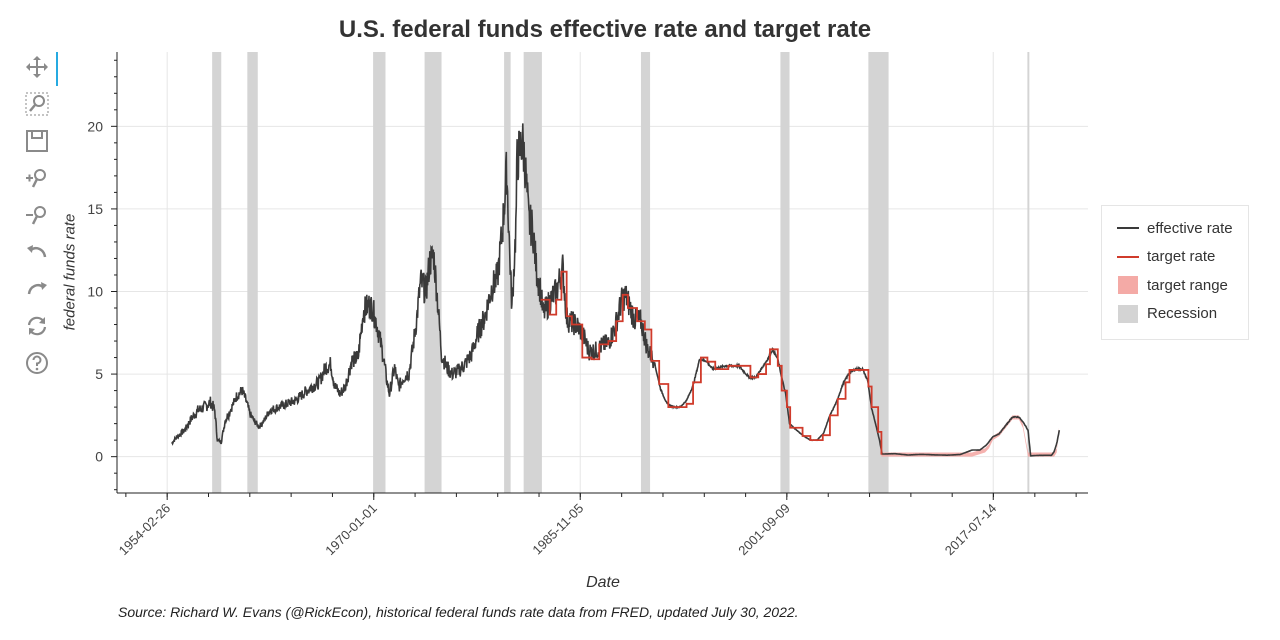 The height and width of the screenshot is (640, 1280). I want to click on target-range-band, so click(970, 436).